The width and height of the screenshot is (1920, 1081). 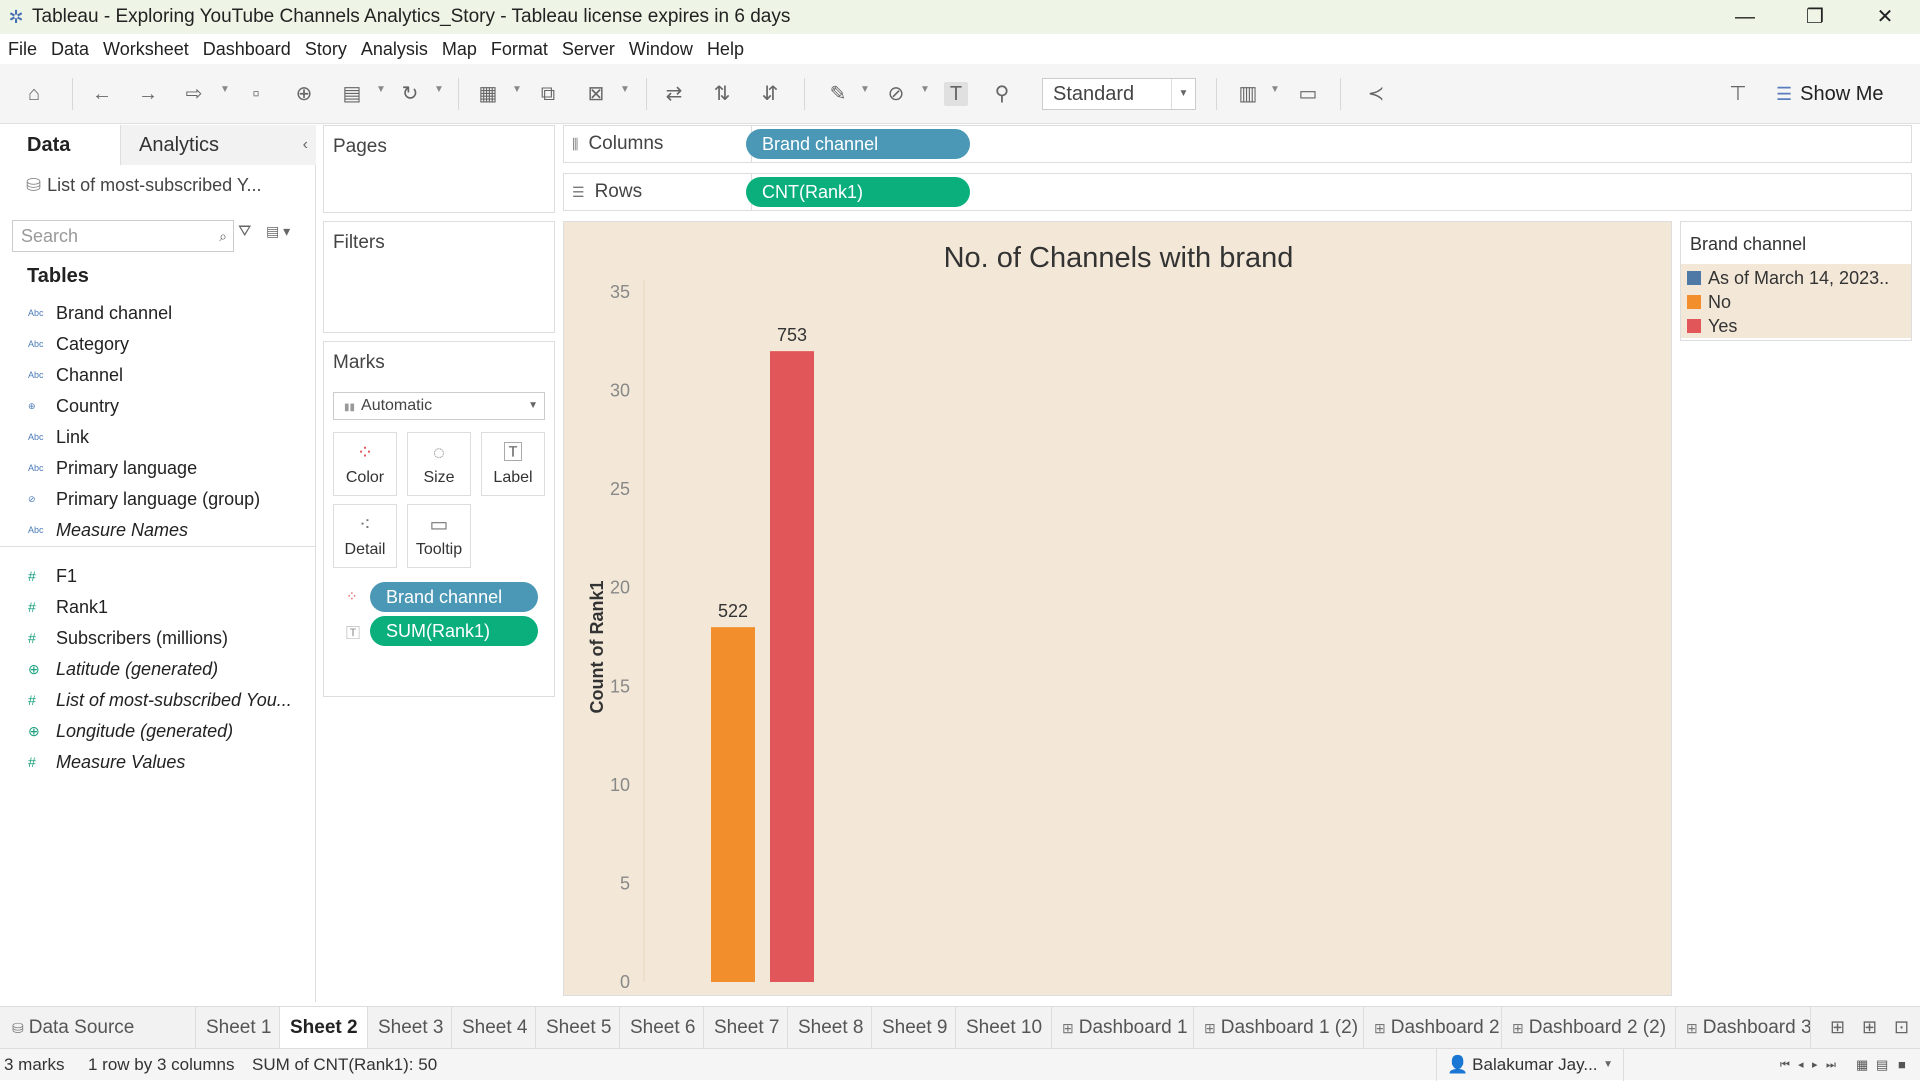 I want to click on sort-asc-icon: ⇅, so click(x=722, y=94).